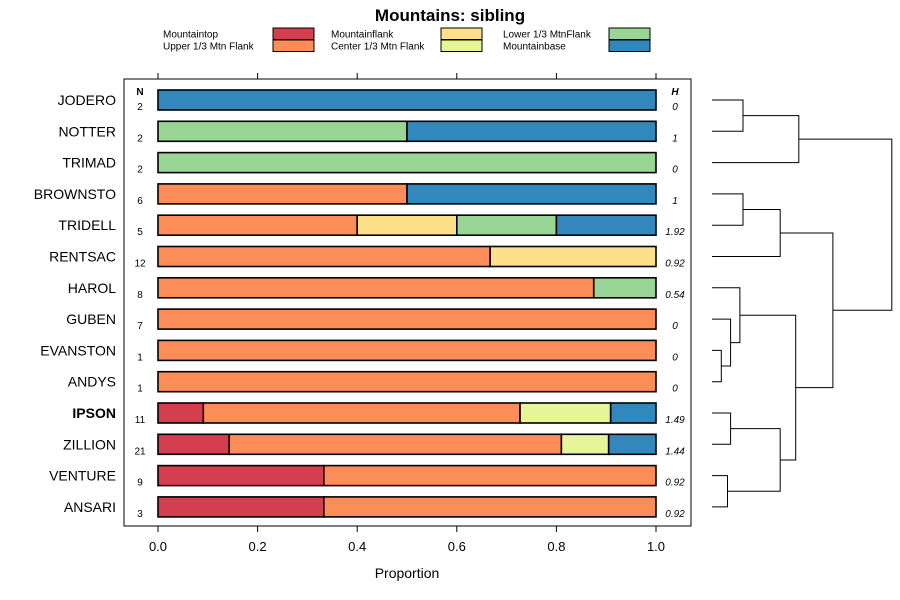  Describe the element at coordinates (547, 35) in the screenshot. I see `legend-label: Lower 1/3 MtnFlank` at that location.